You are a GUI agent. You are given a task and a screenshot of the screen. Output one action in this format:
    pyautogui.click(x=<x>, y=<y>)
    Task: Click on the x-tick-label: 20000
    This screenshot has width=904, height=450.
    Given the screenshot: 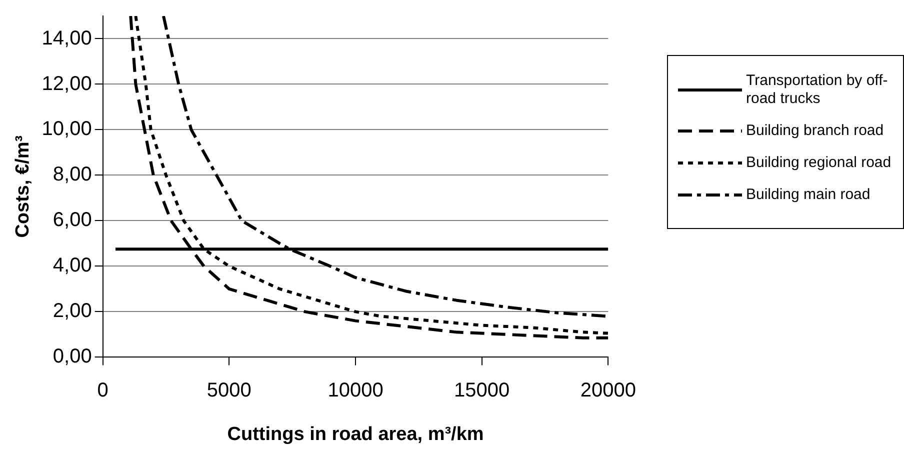 What is the action you would take?
    pyautogui.click(x=608, y=391)
    